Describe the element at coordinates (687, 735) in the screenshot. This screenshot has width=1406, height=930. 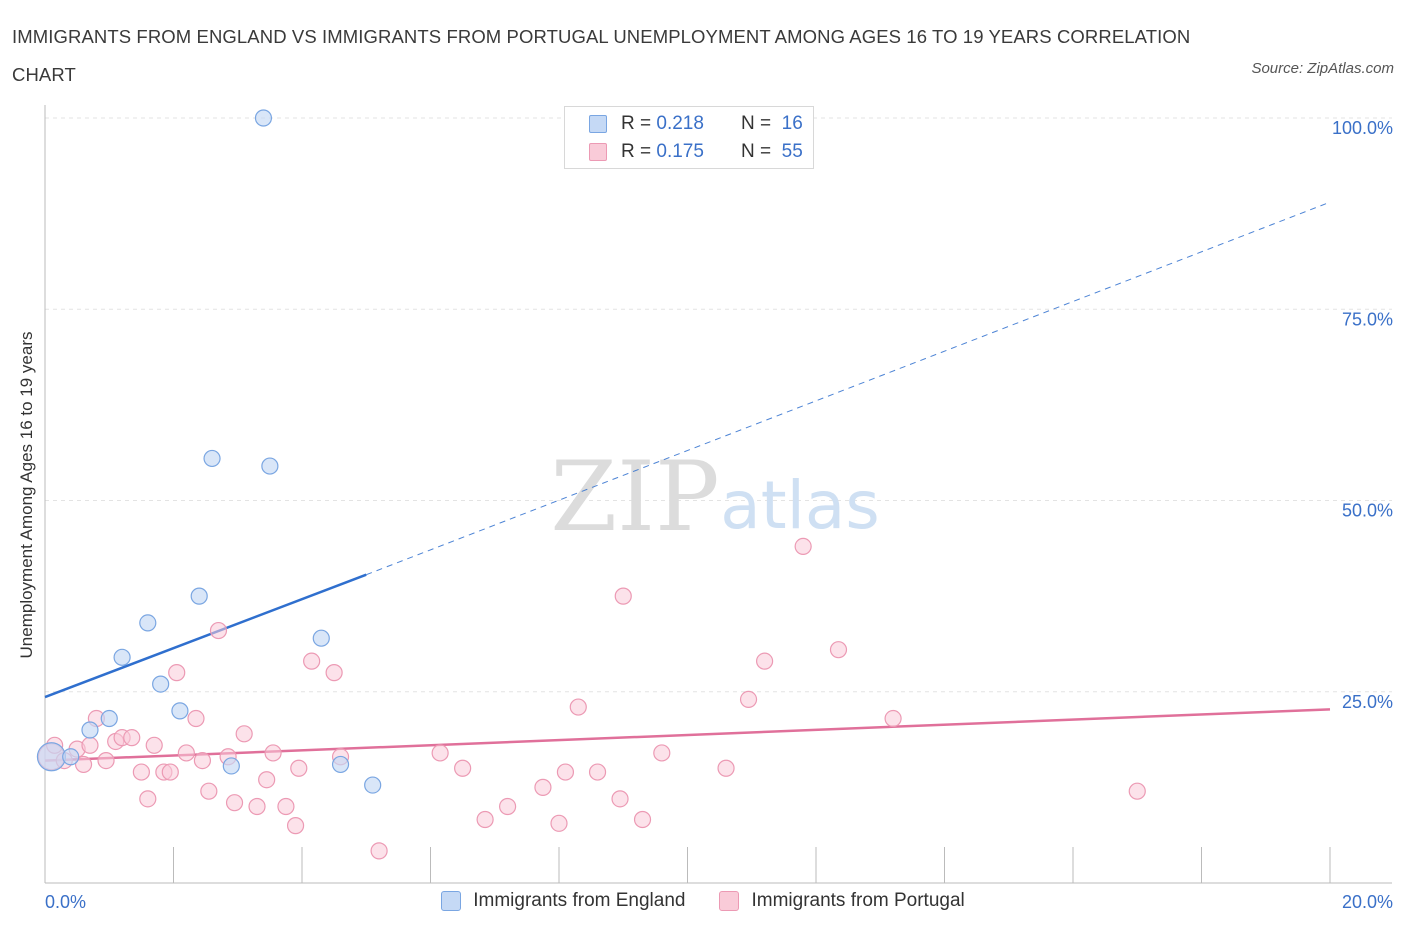
I see `portugal-trend-line` at that location.